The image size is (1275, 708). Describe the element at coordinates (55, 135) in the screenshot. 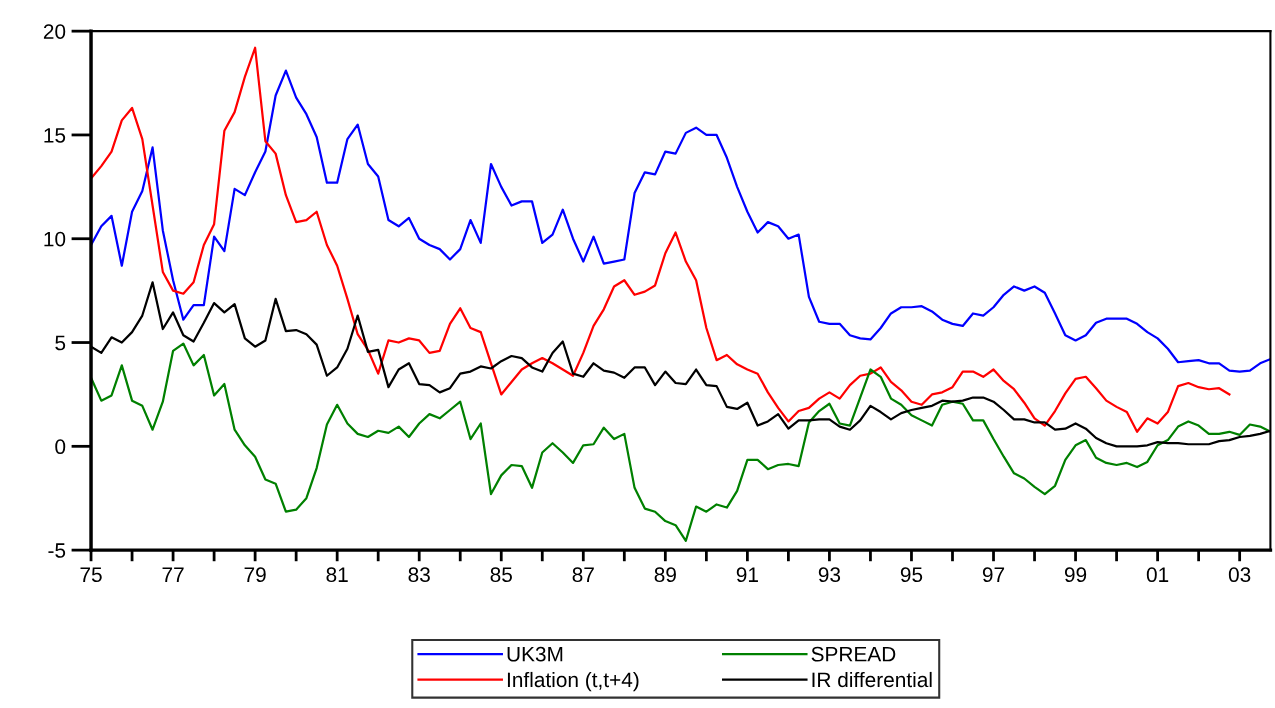

I see `y-tick-label: 15` at that location.